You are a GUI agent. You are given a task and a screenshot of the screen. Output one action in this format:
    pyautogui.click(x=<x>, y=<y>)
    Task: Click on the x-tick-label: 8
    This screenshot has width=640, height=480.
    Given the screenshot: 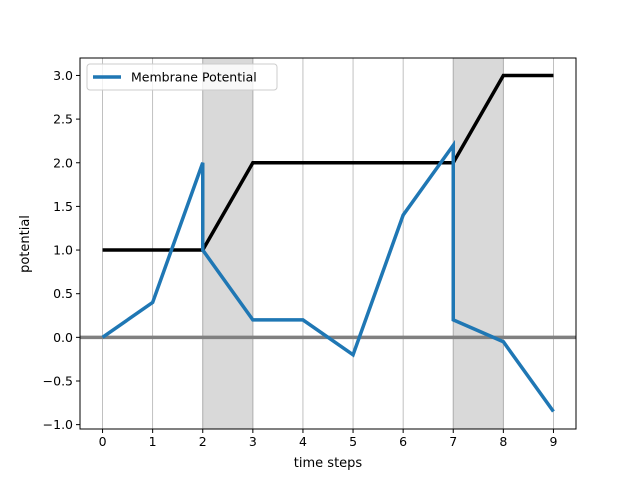 What is the action you would take?
    pyautogui.click(x=503, y=441)
    